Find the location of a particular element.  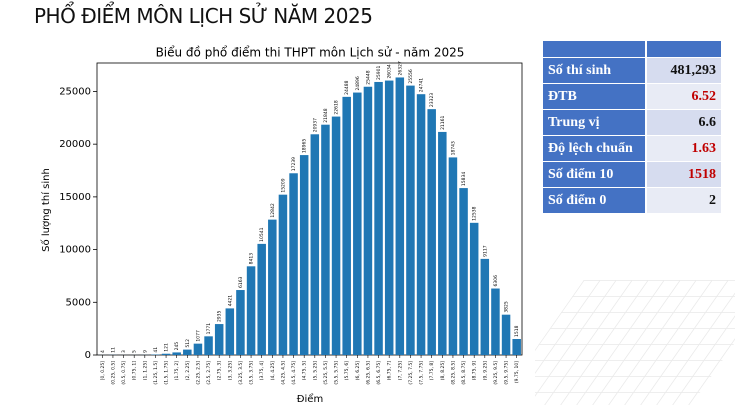

row-label: Số thí sinh is located at coordinates (595, 70).